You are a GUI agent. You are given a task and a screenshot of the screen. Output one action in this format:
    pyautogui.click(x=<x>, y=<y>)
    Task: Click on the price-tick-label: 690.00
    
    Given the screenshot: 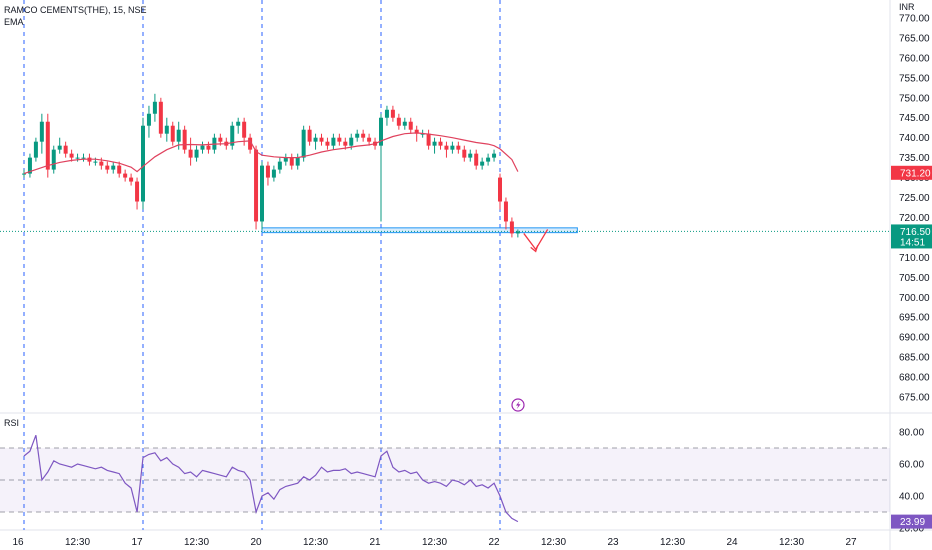 What is the action you would take?
    pyautogui.click(x=914, y=338)
    